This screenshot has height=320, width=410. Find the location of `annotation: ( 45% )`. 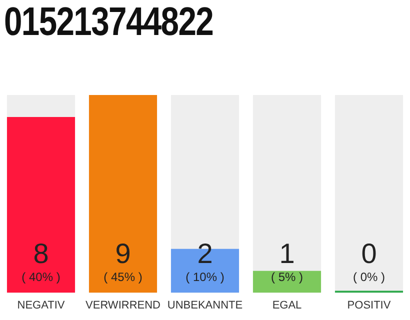

annotation: ( 45% ) is located at coordinates (123, 277).